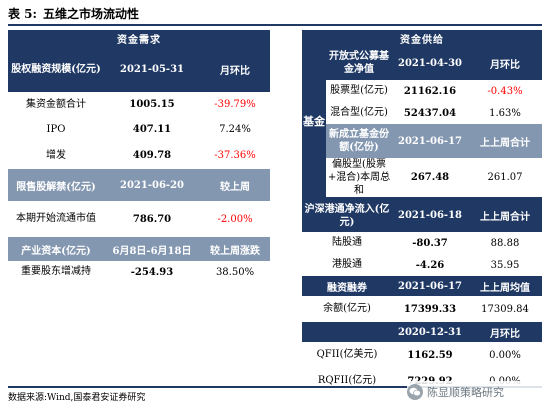 This screenshot has width=550, height=411. I want to click on qfii-row-change: 0.00%, so click(505, 355).